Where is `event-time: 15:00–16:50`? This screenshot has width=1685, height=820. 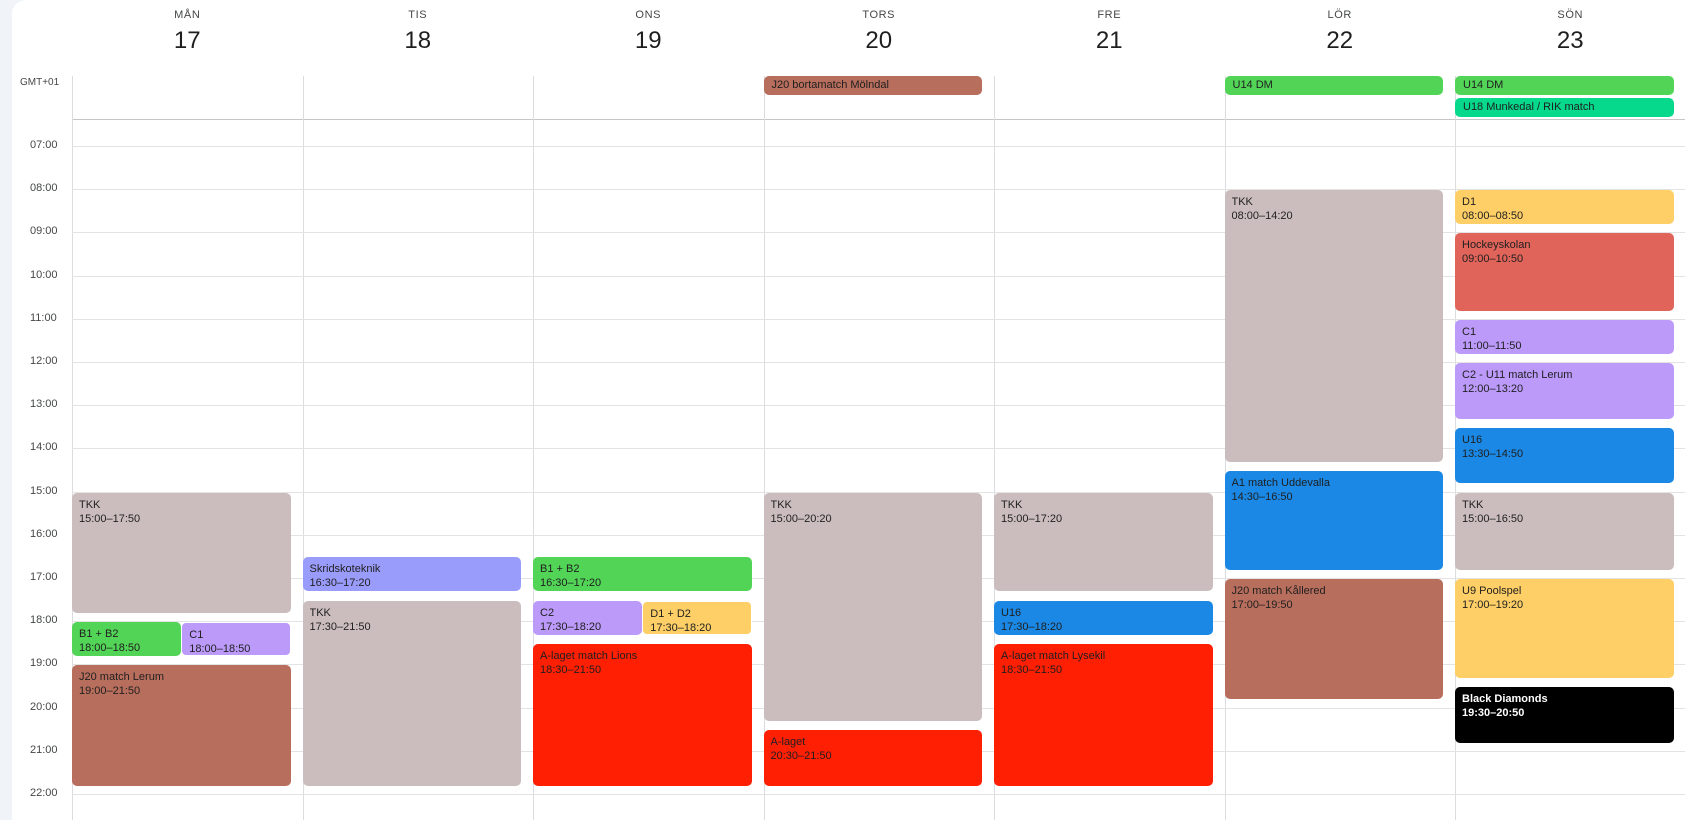 event-time: 15:00–16:50 is located at coordinates (1493, 518).